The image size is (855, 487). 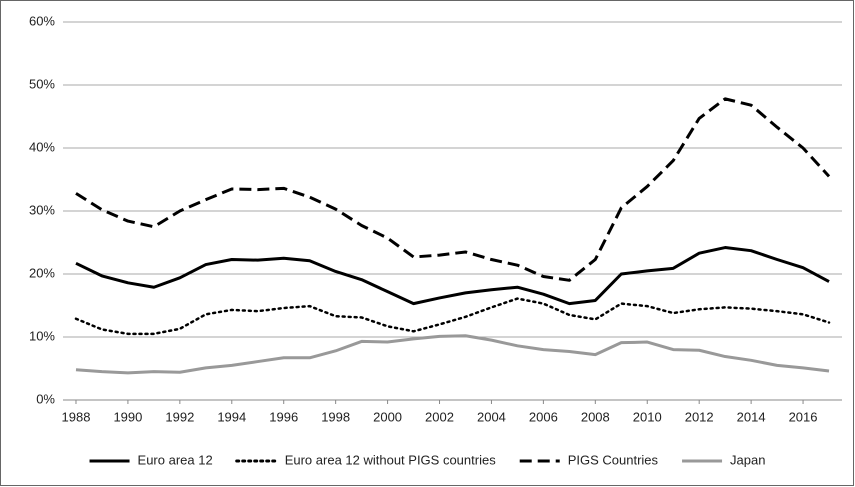 What do you see at coordinates (647, 416) in the screenshot?
I see `x-tick-label: 2010` at bounding box center [647, 416].